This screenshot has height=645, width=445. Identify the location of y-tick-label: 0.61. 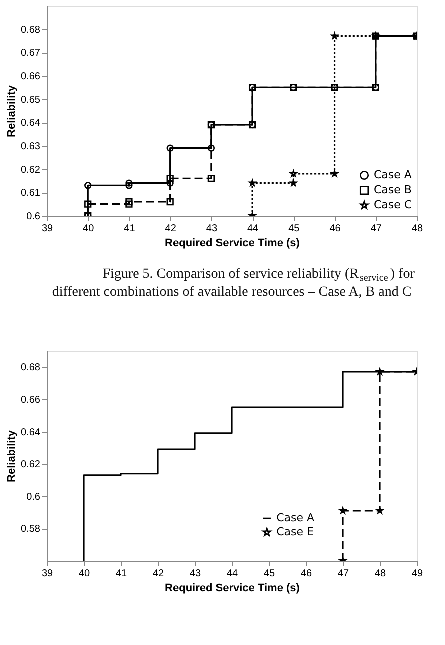
(31, 194).